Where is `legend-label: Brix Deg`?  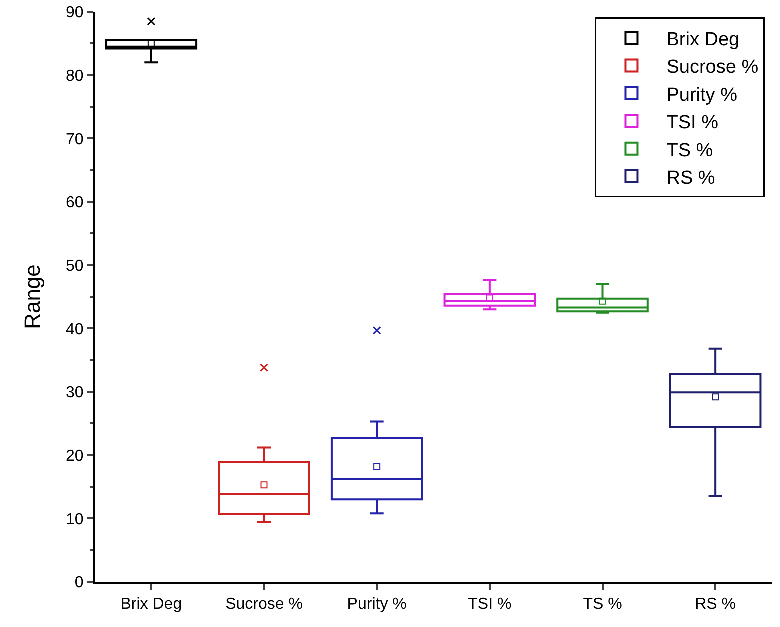 legend-label: Brix Deg is located at coordinates (703, 39).